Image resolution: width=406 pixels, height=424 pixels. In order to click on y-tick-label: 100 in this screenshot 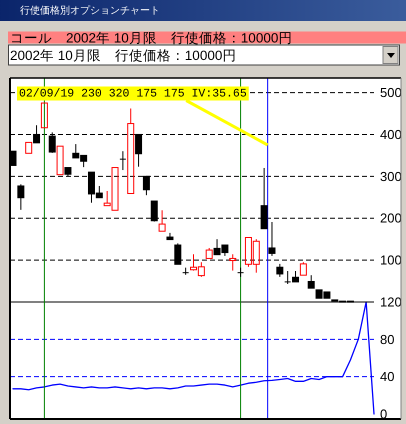, I will do `click(391, 260)`.